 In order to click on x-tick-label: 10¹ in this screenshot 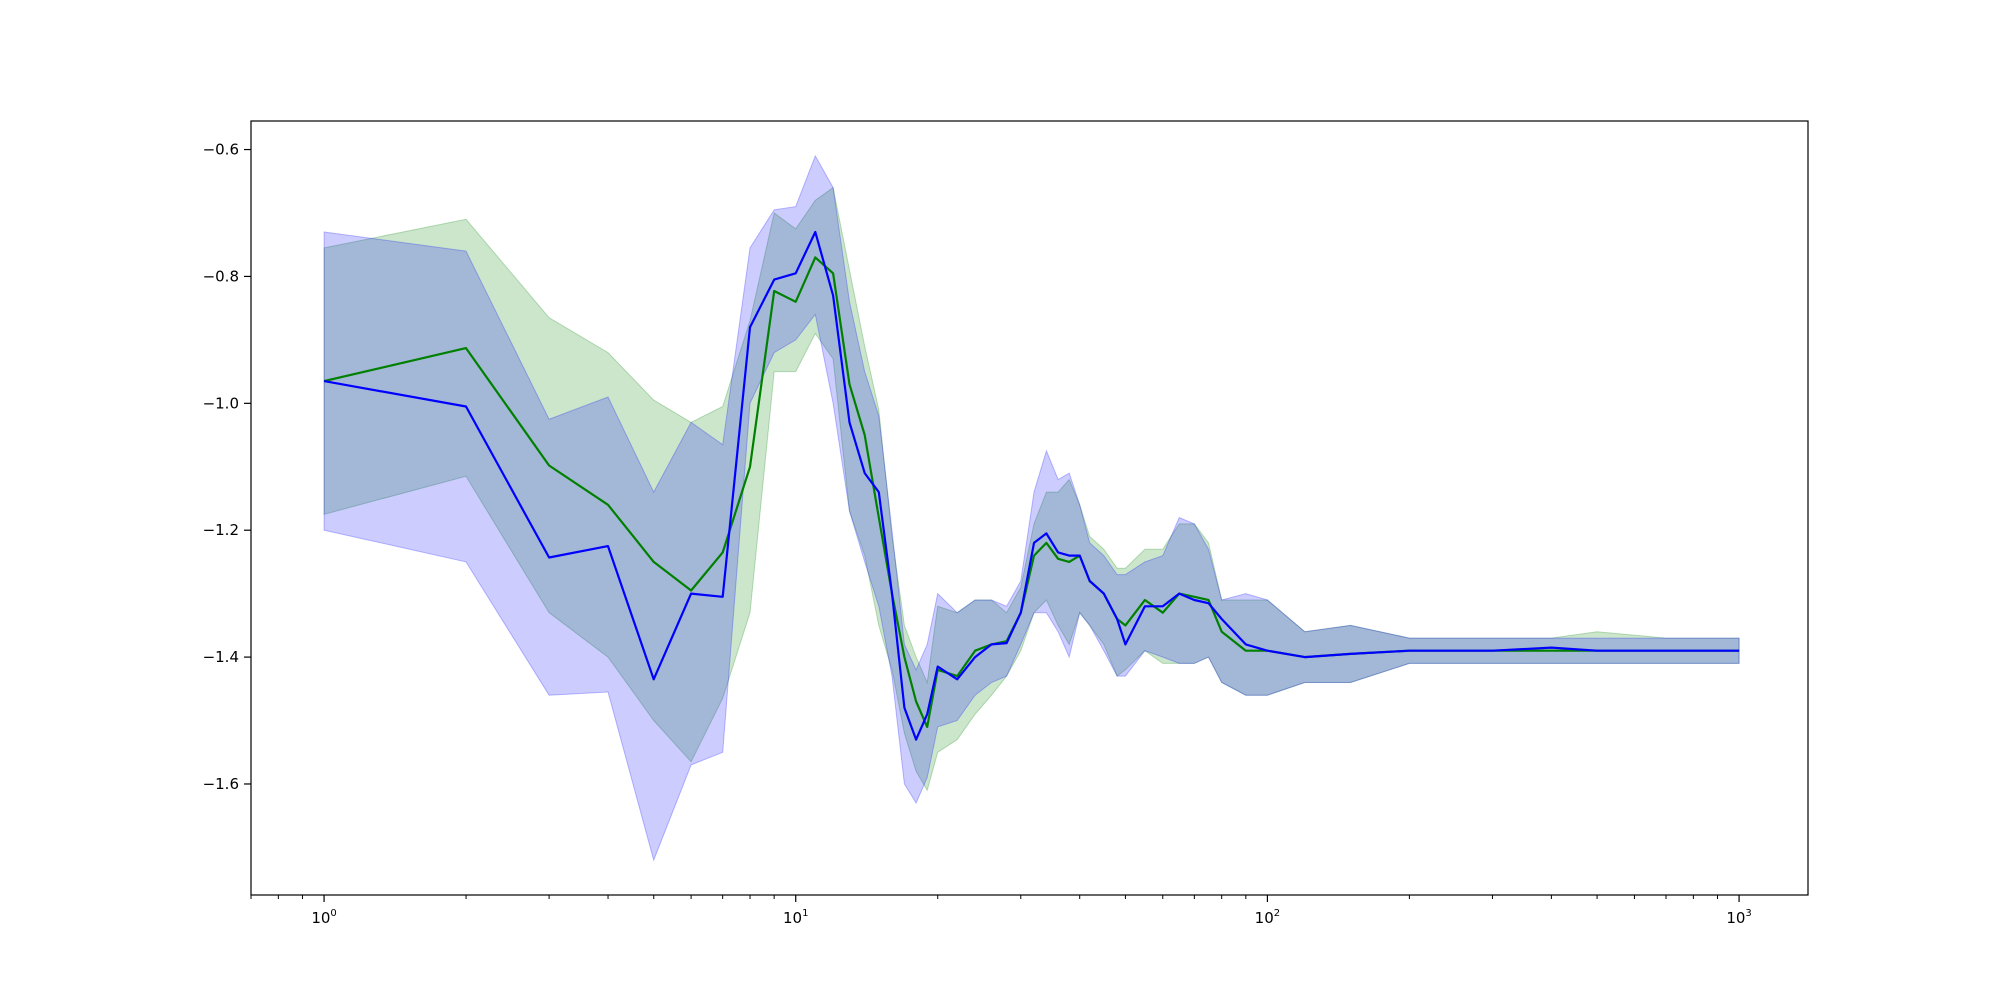, I will do `click(795, 917)`.